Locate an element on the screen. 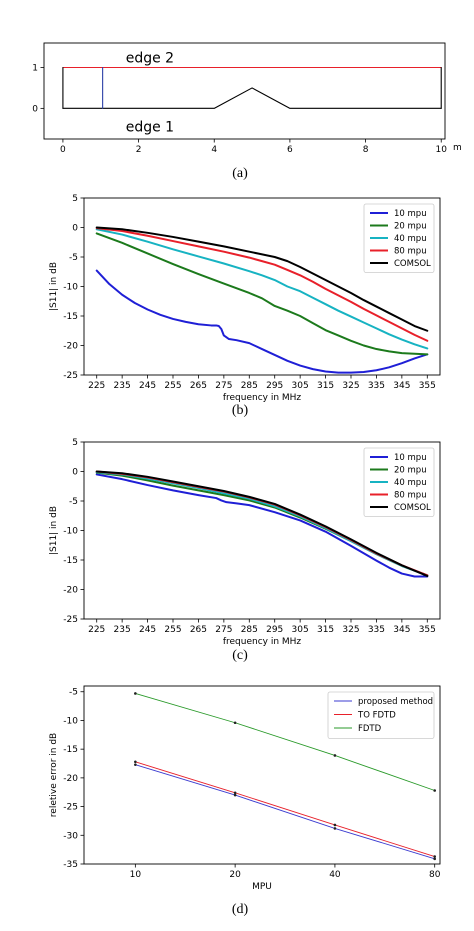 This screenshot has width=474, height=931. y-tick-label: 1 is located at coordinates (35, 69).